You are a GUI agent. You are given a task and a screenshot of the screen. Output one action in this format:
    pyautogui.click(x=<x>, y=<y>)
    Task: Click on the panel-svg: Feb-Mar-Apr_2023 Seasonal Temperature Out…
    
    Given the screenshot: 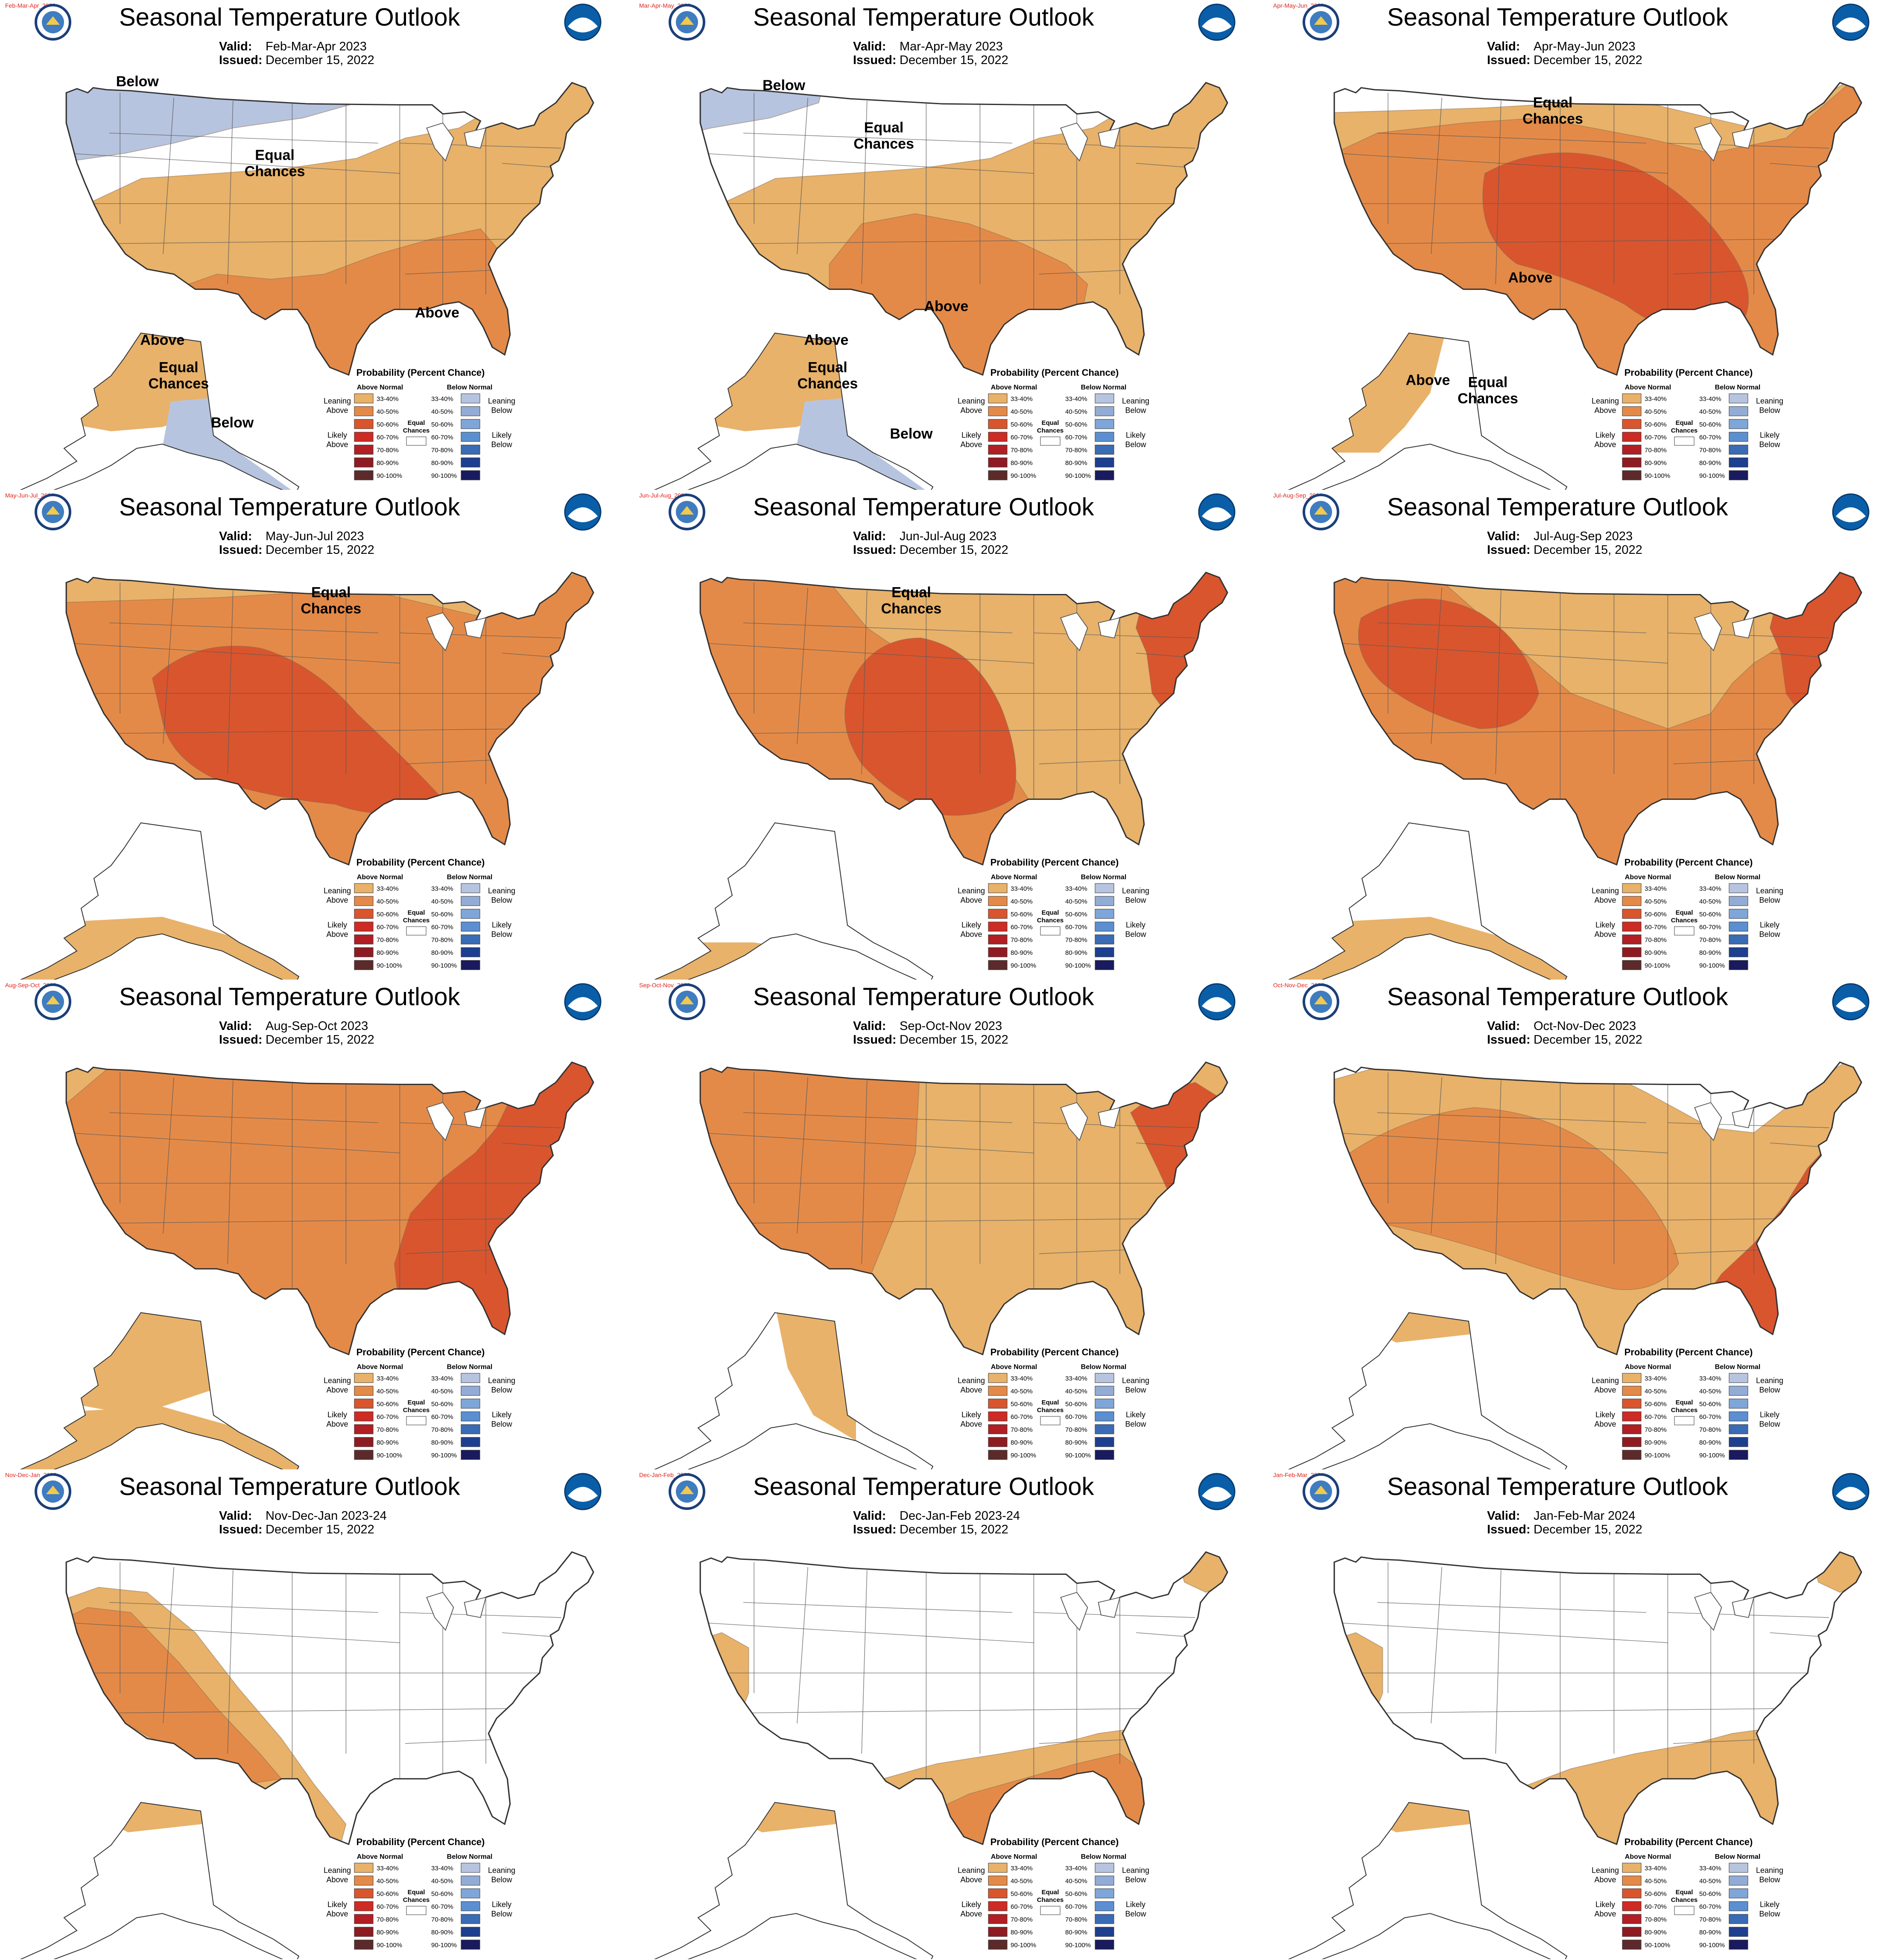 What is the action you would take?
    pyautogui.click(x=303, y=246)
    